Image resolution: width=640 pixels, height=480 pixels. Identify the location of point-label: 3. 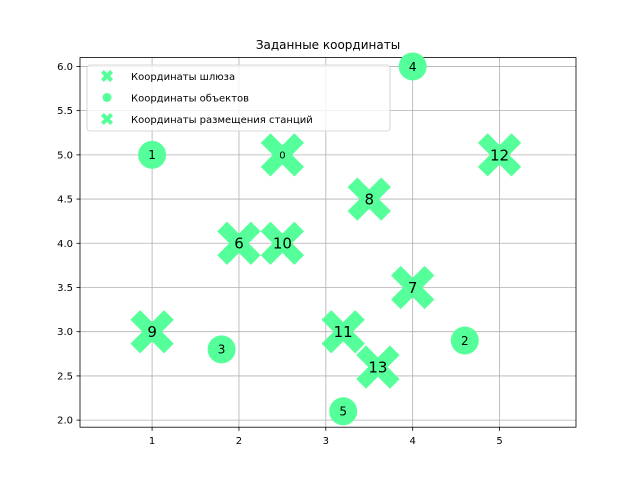
(222, 350).